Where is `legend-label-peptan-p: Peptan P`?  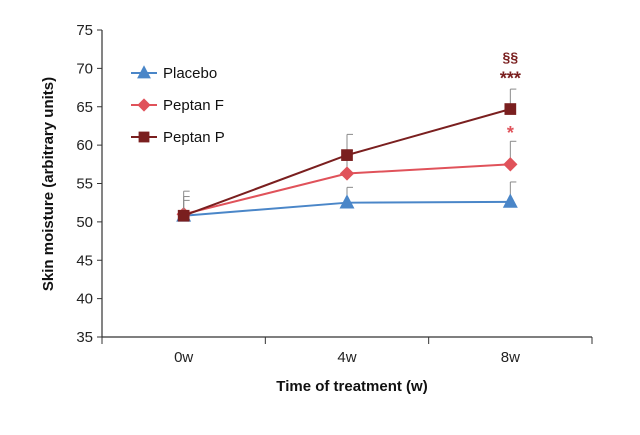
legend-label-peptan-p: Peptan P is located at coordinates (194, 137).